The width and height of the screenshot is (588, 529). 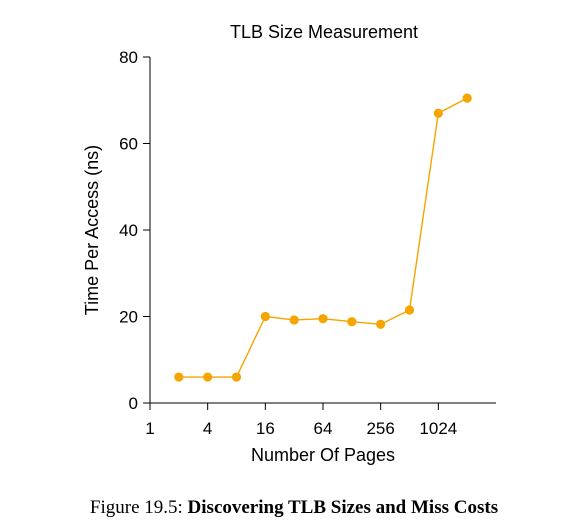 What do you see at coordinates (92, 230) in the screenshot?
I see `y-axis-title: Time Per Access (ns)` at bounding box center [92, 230].